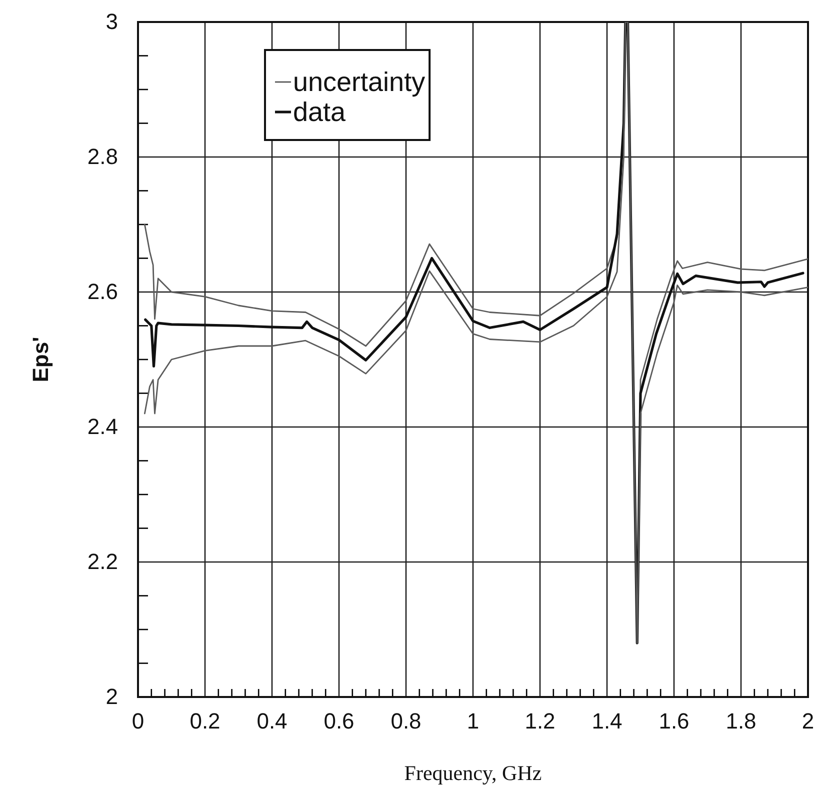 The image size is (828, 795). What do you see at coordinates (473, 721) in the screenshot?
I see `x-tick-label: 1` at bounding box center [473, 721].